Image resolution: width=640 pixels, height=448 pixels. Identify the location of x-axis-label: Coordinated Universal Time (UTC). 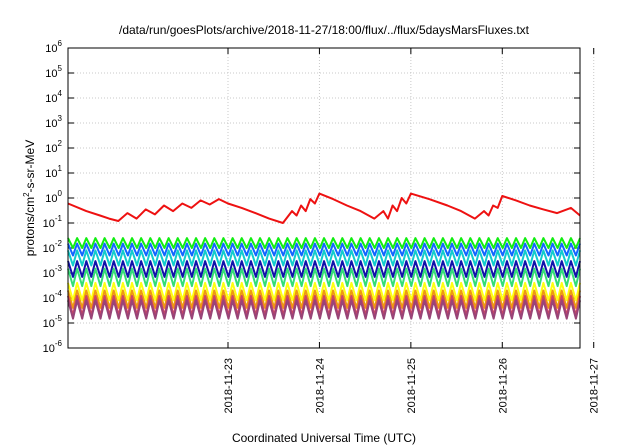
(324, 438).